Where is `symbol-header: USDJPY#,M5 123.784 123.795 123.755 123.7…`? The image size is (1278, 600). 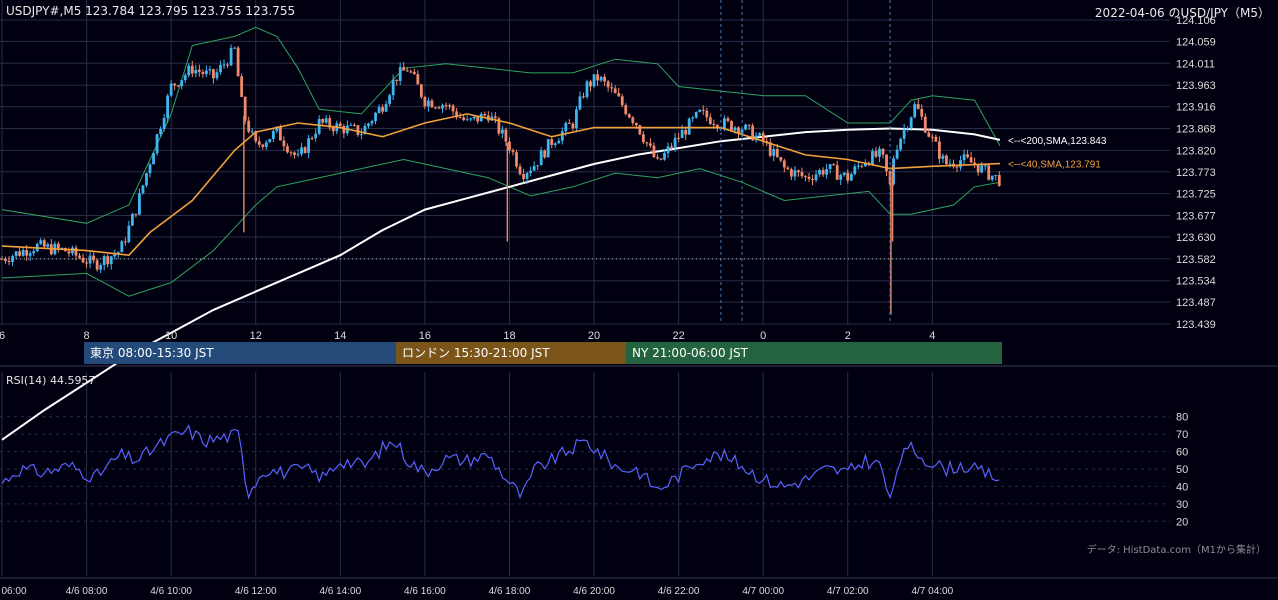
symbol-header: USDJPY#,M5 123.784 123.795 123.755 123.7… is located at coordinates (151, 11).